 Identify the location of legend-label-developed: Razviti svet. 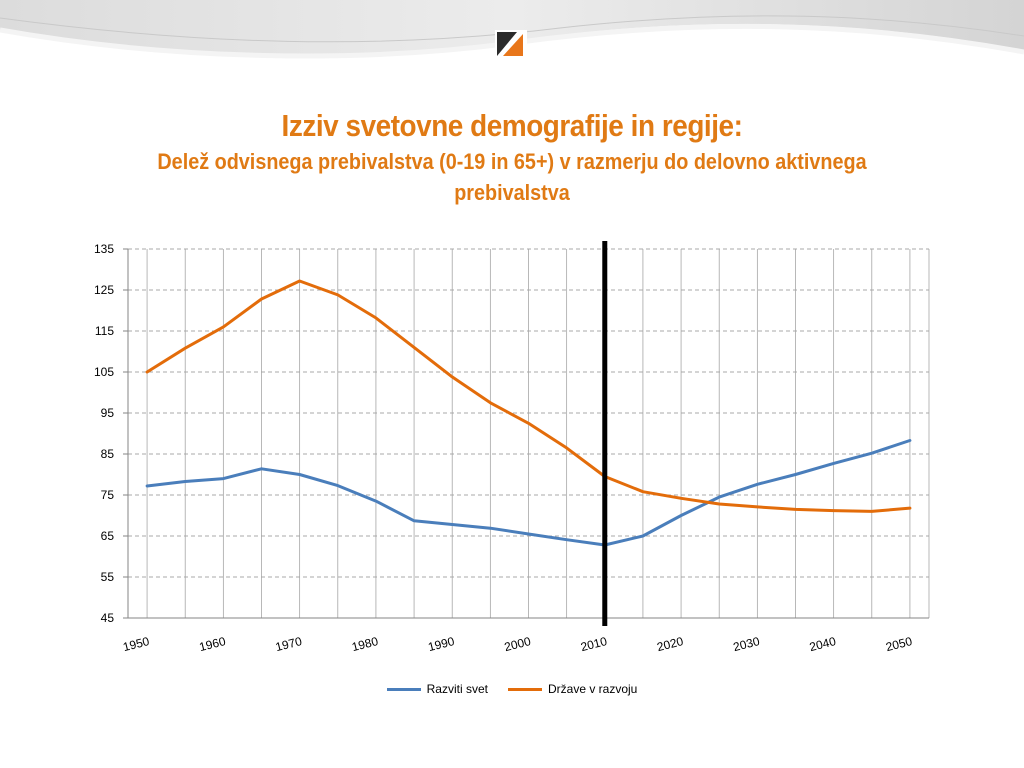
(457, 689).